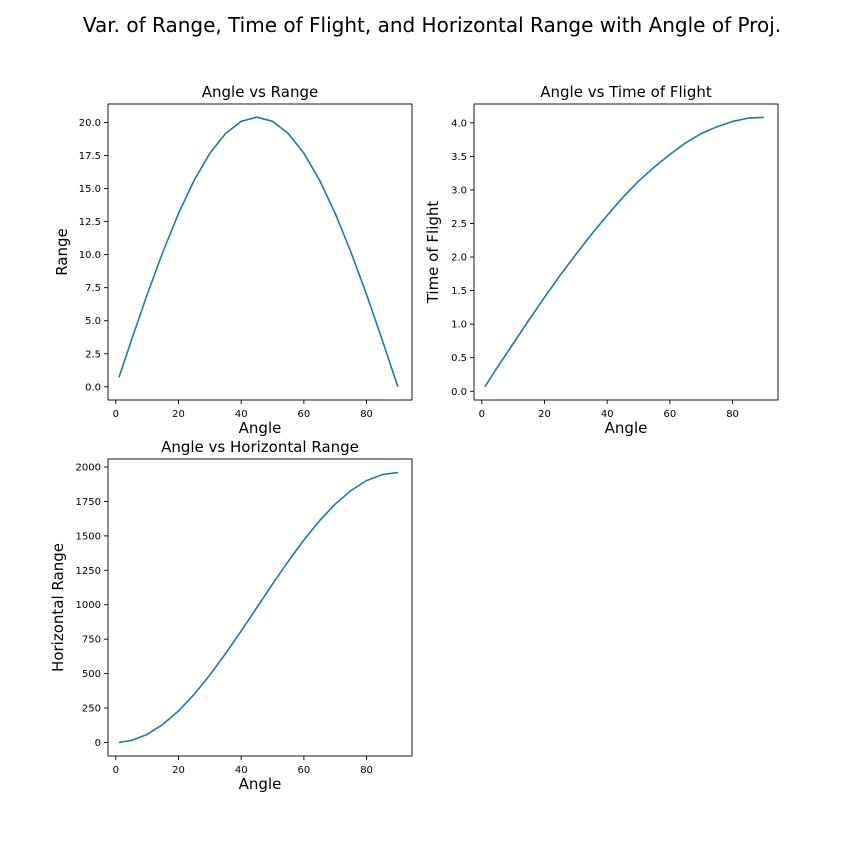 The height and width of the screenshot is (864, 864). Describe the element at coordinates (90, 222) in the screenshot. I see `y-tick-label: 12.5` at that location.